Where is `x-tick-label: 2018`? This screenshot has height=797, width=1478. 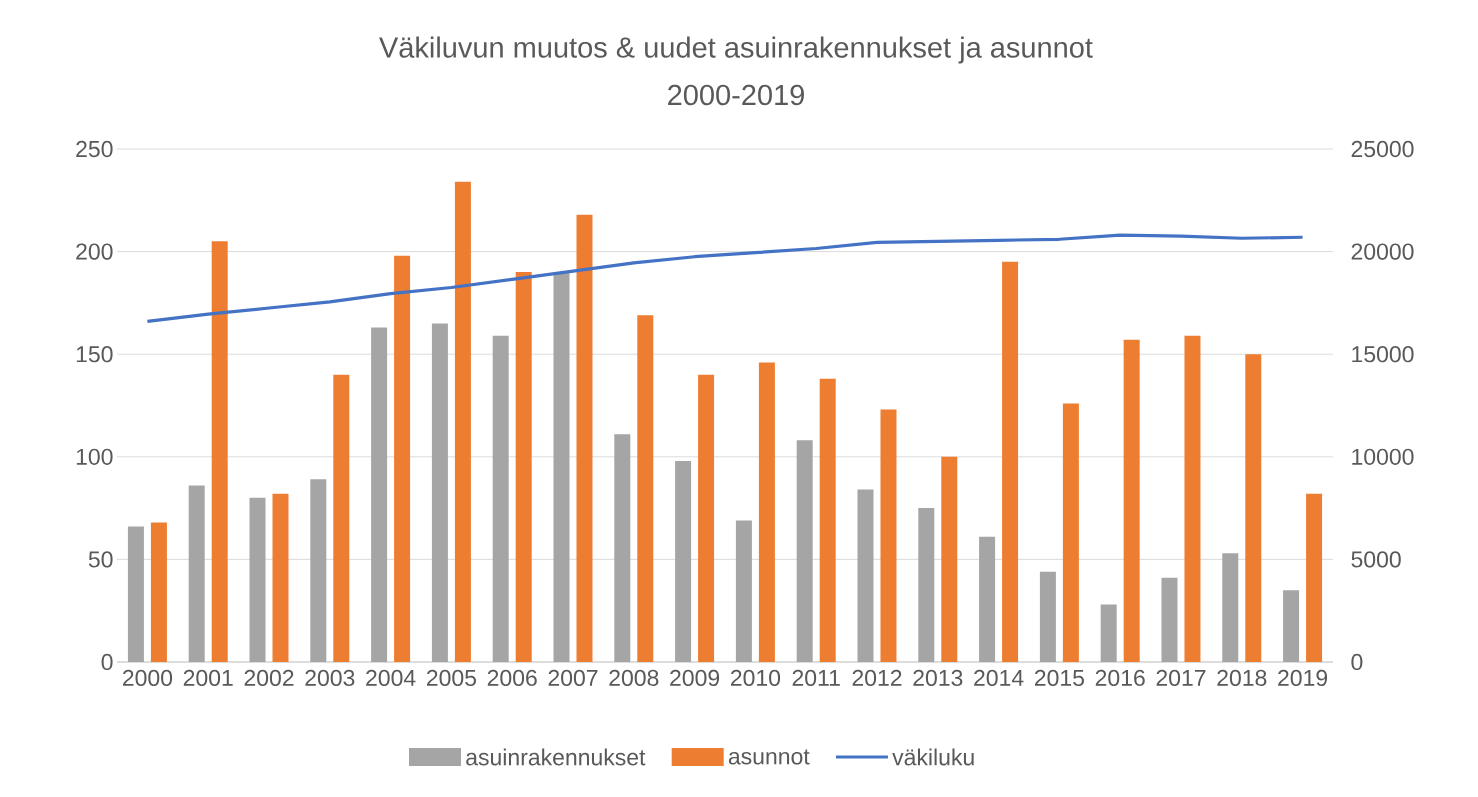 x-tick-label: 2018 is located at coordinates (1242, 678).